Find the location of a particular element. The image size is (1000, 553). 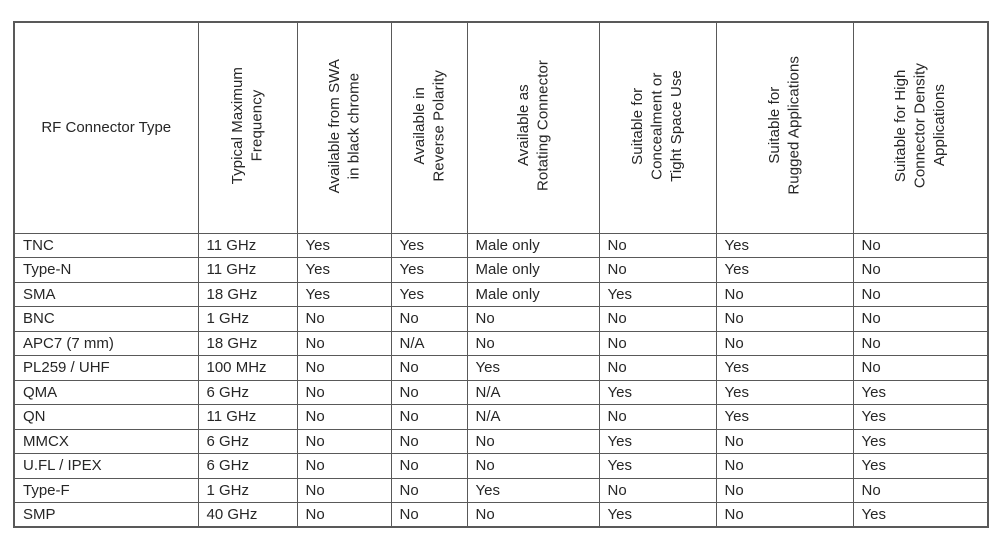

connector-type-cell: APC7 (7 mm) is located at coordinates (106, 343).